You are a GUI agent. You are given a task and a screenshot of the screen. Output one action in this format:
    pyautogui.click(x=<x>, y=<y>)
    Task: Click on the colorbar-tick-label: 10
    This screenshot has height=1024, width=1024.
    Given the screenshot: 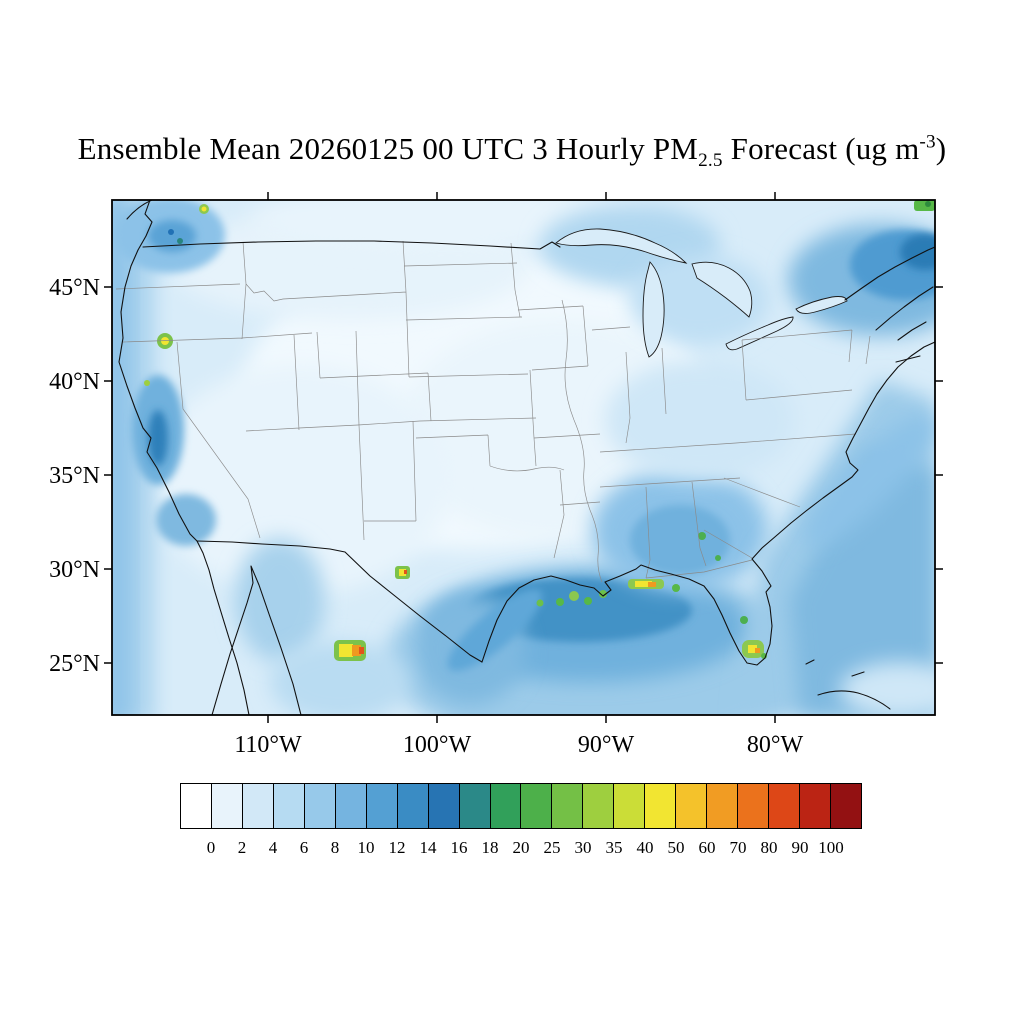 What is the action you would take?
    pyautogui.click(x=366, y=847)
    